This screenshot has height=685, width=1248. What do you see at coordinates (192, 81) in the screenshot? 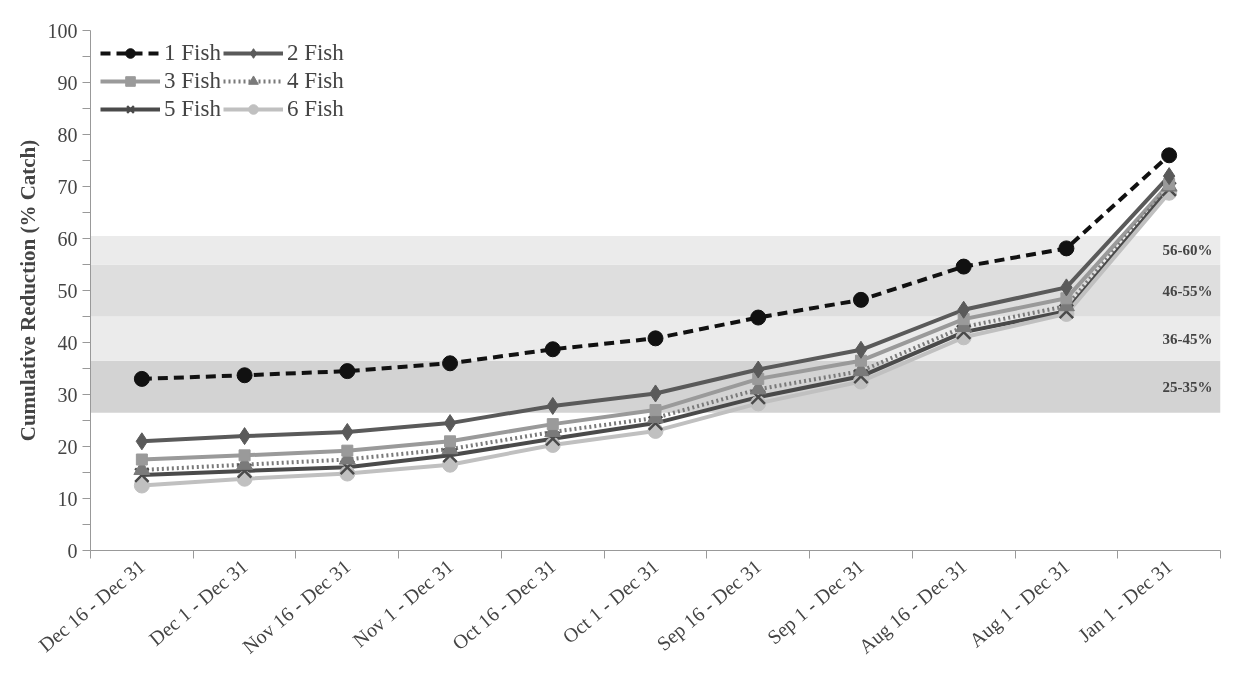
I see `legend-label: 3 Fish` at bounding box center [192, 81].